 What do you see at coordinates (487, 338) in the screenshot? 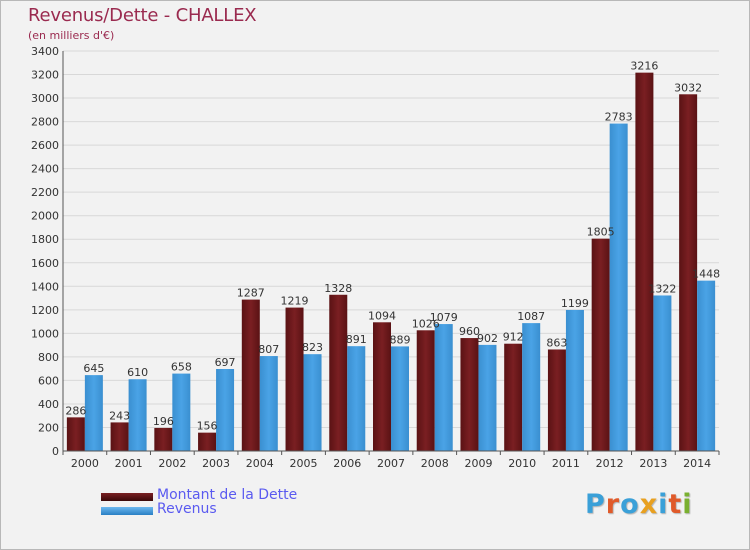
I see `data-label-revenus: 902` at bounding box center [487, 338].